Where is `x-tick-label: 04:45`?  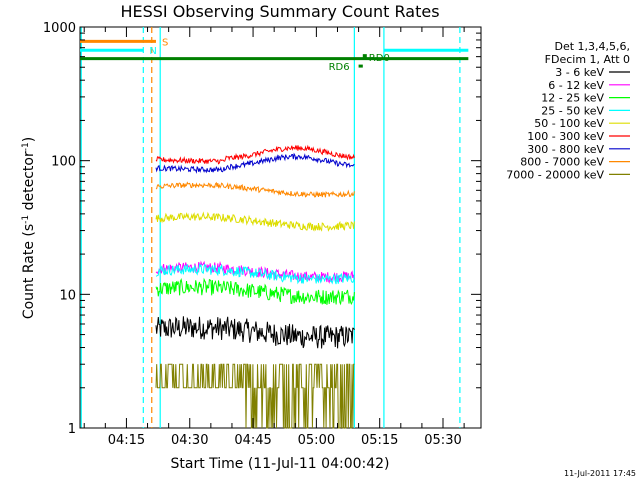
x-tick-label: 04:45 is located at coordinates (252, 440).